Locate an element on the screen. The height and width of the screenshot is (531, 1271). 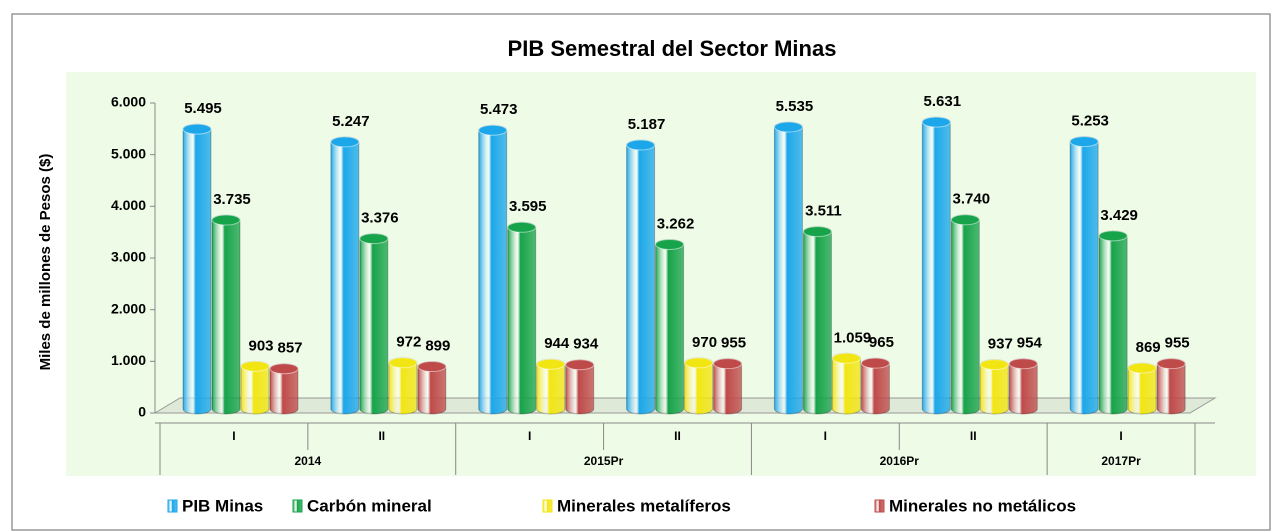
data-label: 3.429 is located at coordinates (1119, 215).